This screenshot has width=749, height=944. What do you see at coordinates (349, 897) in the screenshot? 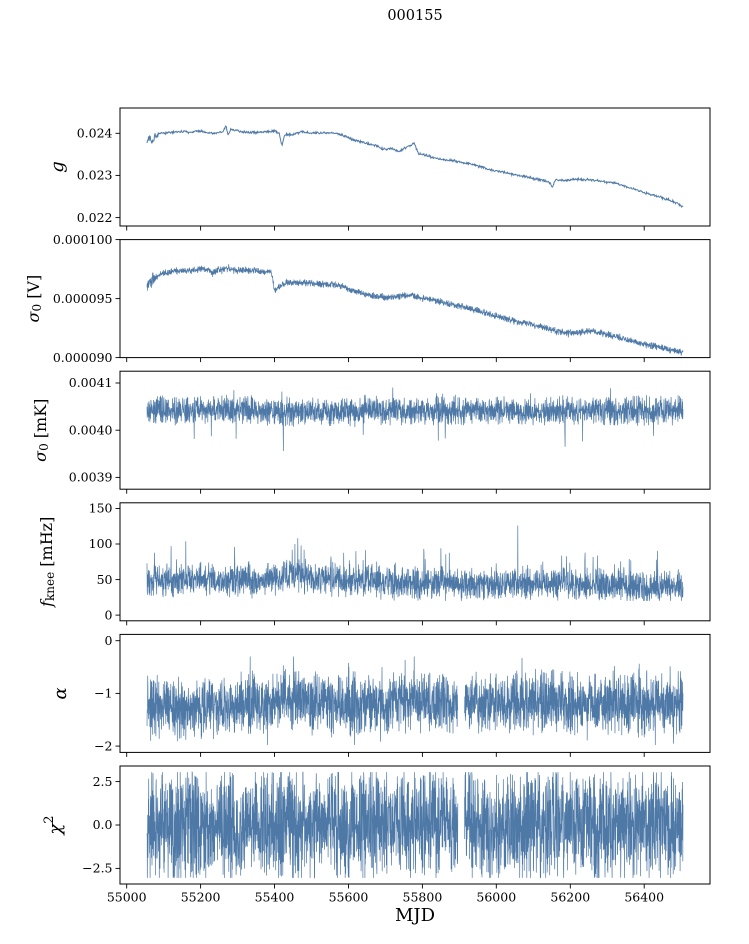
I see `x-tick-label: 55600` at bounding box center [349, 897].